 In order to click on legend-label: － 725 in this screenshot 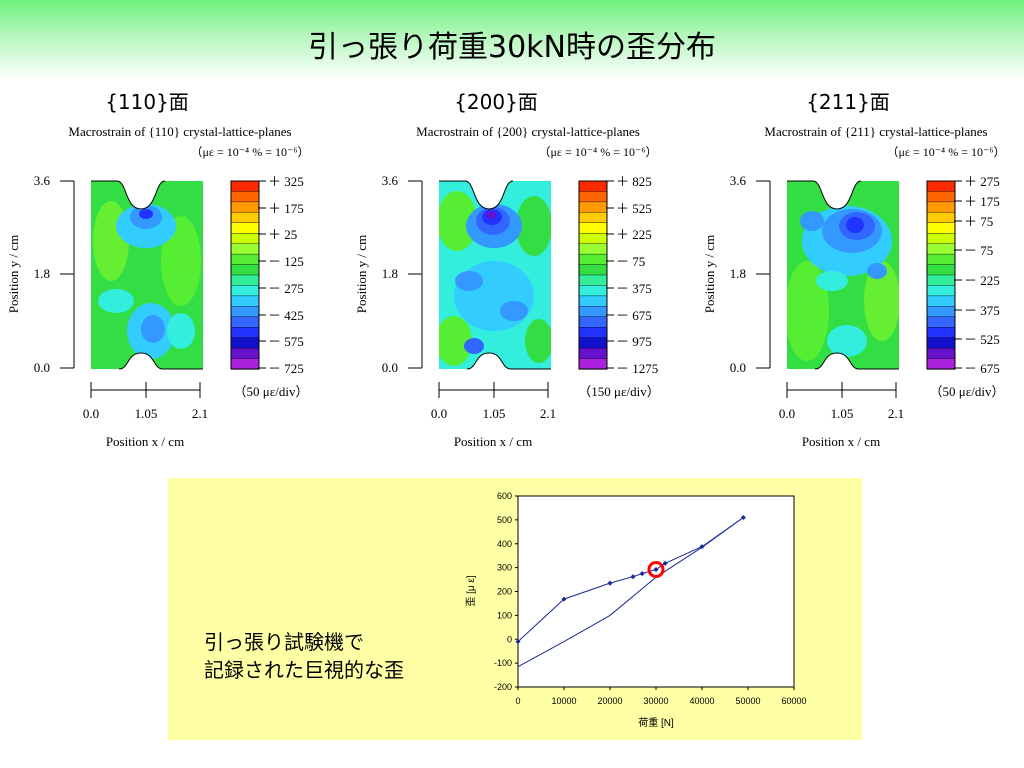, I will do `click(286, 368)`.